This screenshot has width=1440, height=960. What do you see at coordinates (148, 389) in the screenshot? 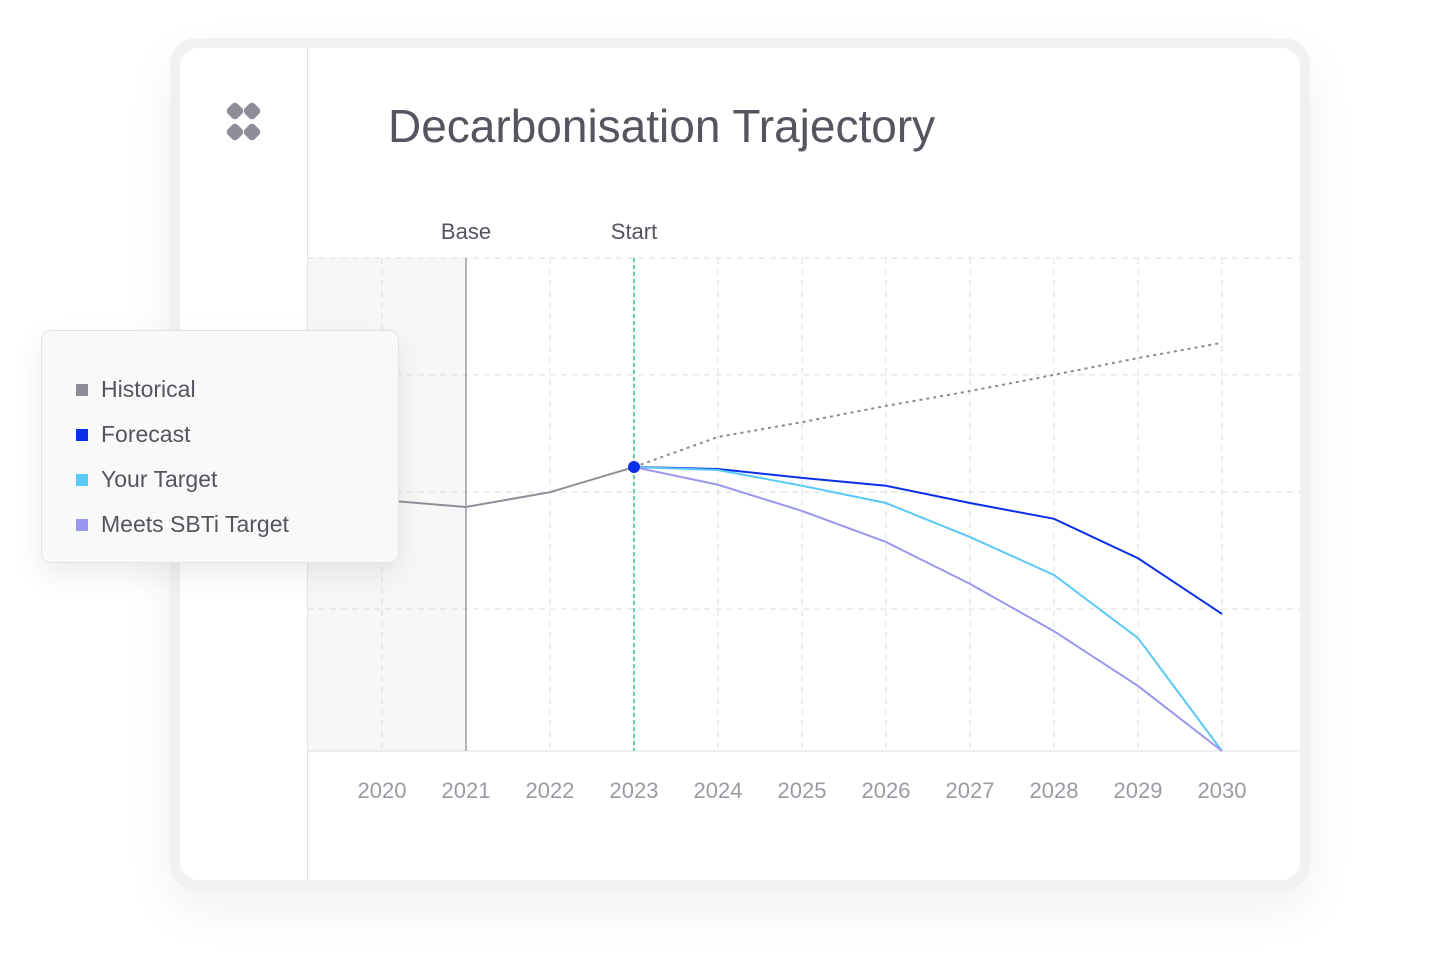
I see `legend-label: Historical` at bounding box center [148, 389].